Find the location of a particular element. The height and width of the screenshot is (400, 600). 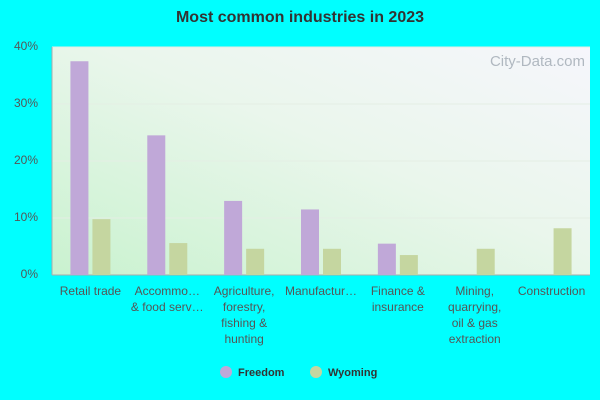

y-tick-label: 0% is located at coordinates (30, 274).